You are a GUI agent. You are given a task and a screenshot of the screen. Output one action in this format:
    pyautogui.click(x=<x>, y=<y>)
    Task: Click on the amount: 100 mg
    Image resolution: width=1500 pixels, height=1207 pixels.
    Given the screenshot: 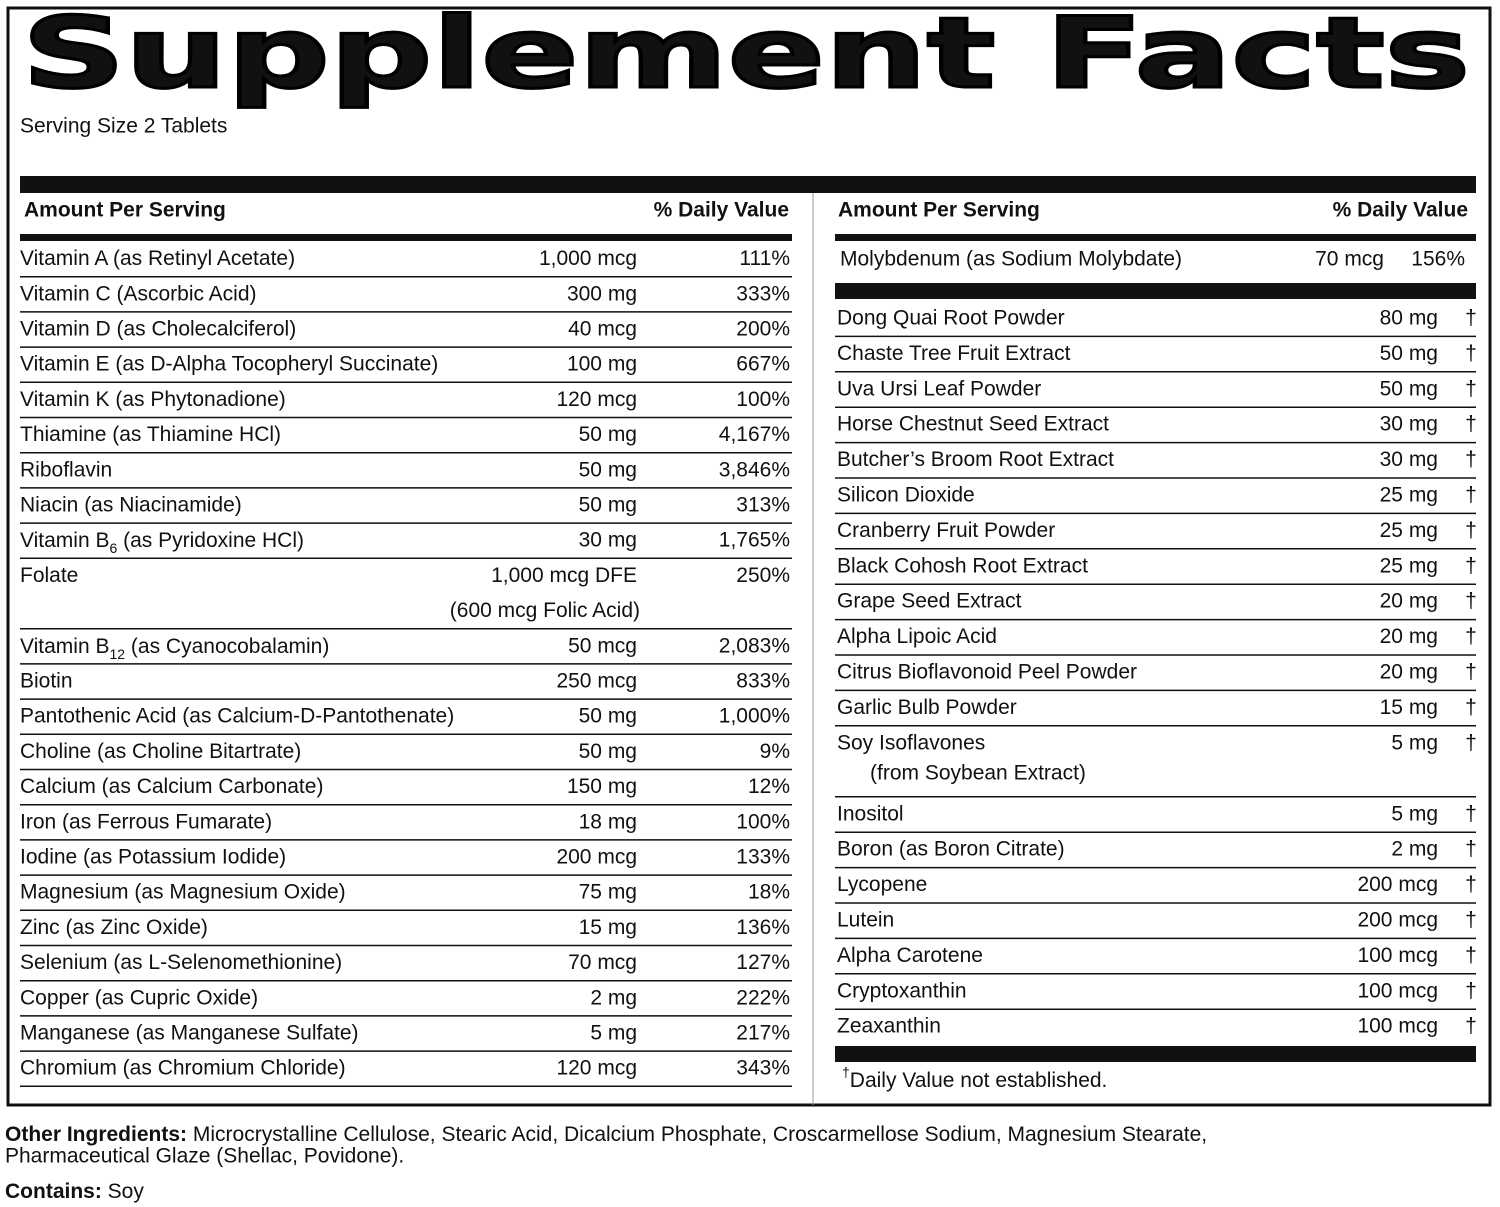 What is the action you would take?
    pyautogui.click(x=602, y=364)
    